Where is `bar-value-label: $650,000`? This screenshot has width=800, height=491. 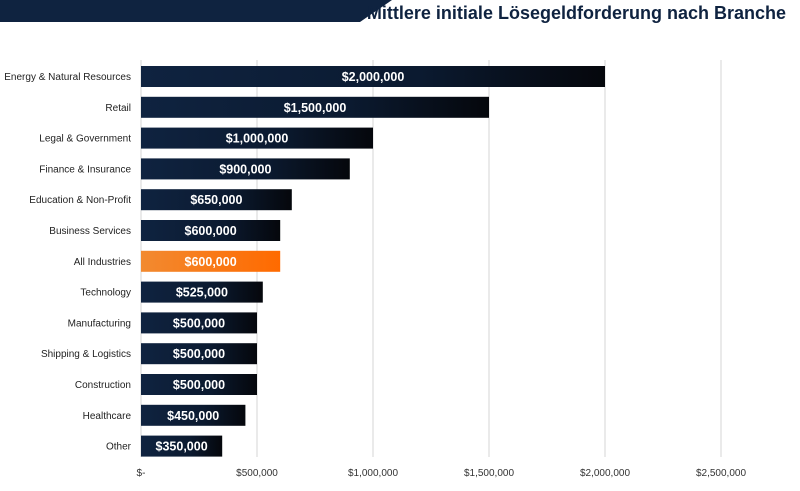 bar-value-label: $650,000 is located at coordinates (216, 200).